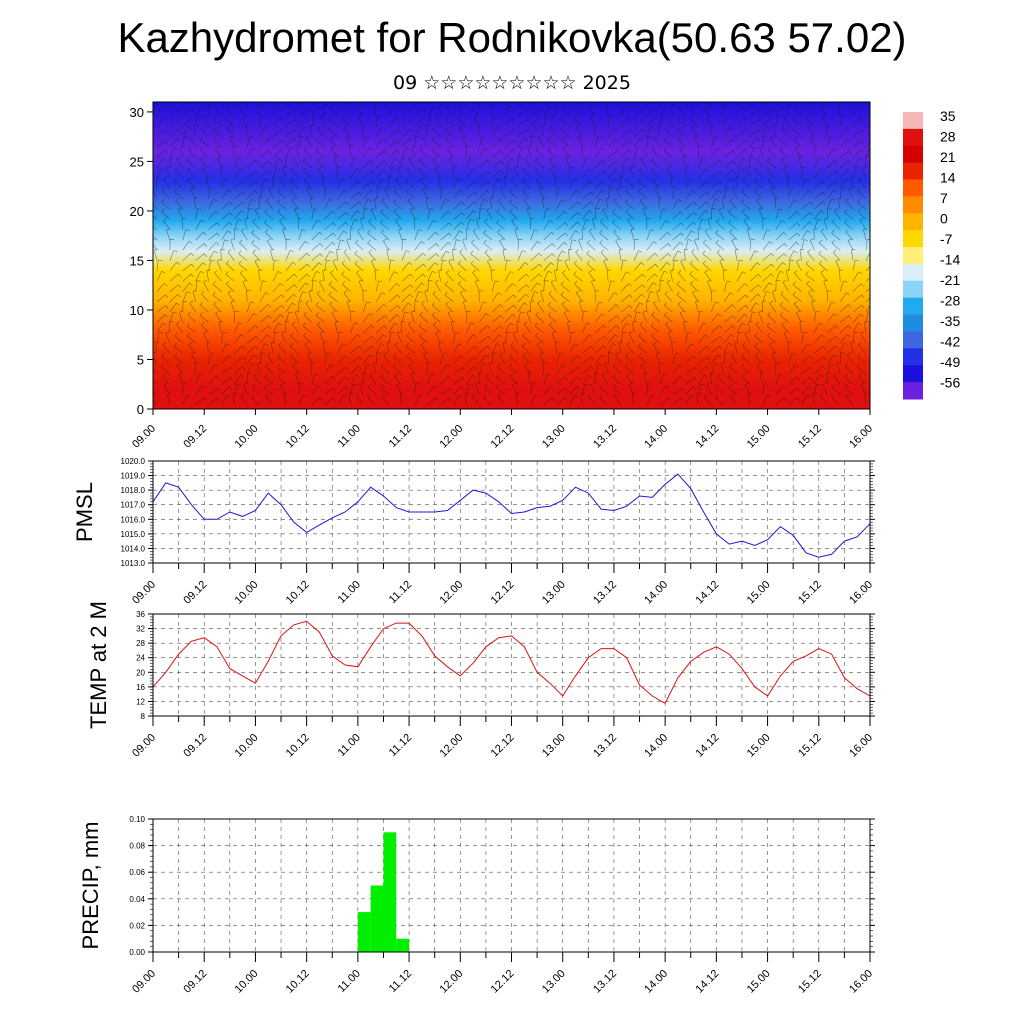 This screenshot has height=1024, width=1024. I want to click on x-tick-label: 10.00, so click(247, 593).